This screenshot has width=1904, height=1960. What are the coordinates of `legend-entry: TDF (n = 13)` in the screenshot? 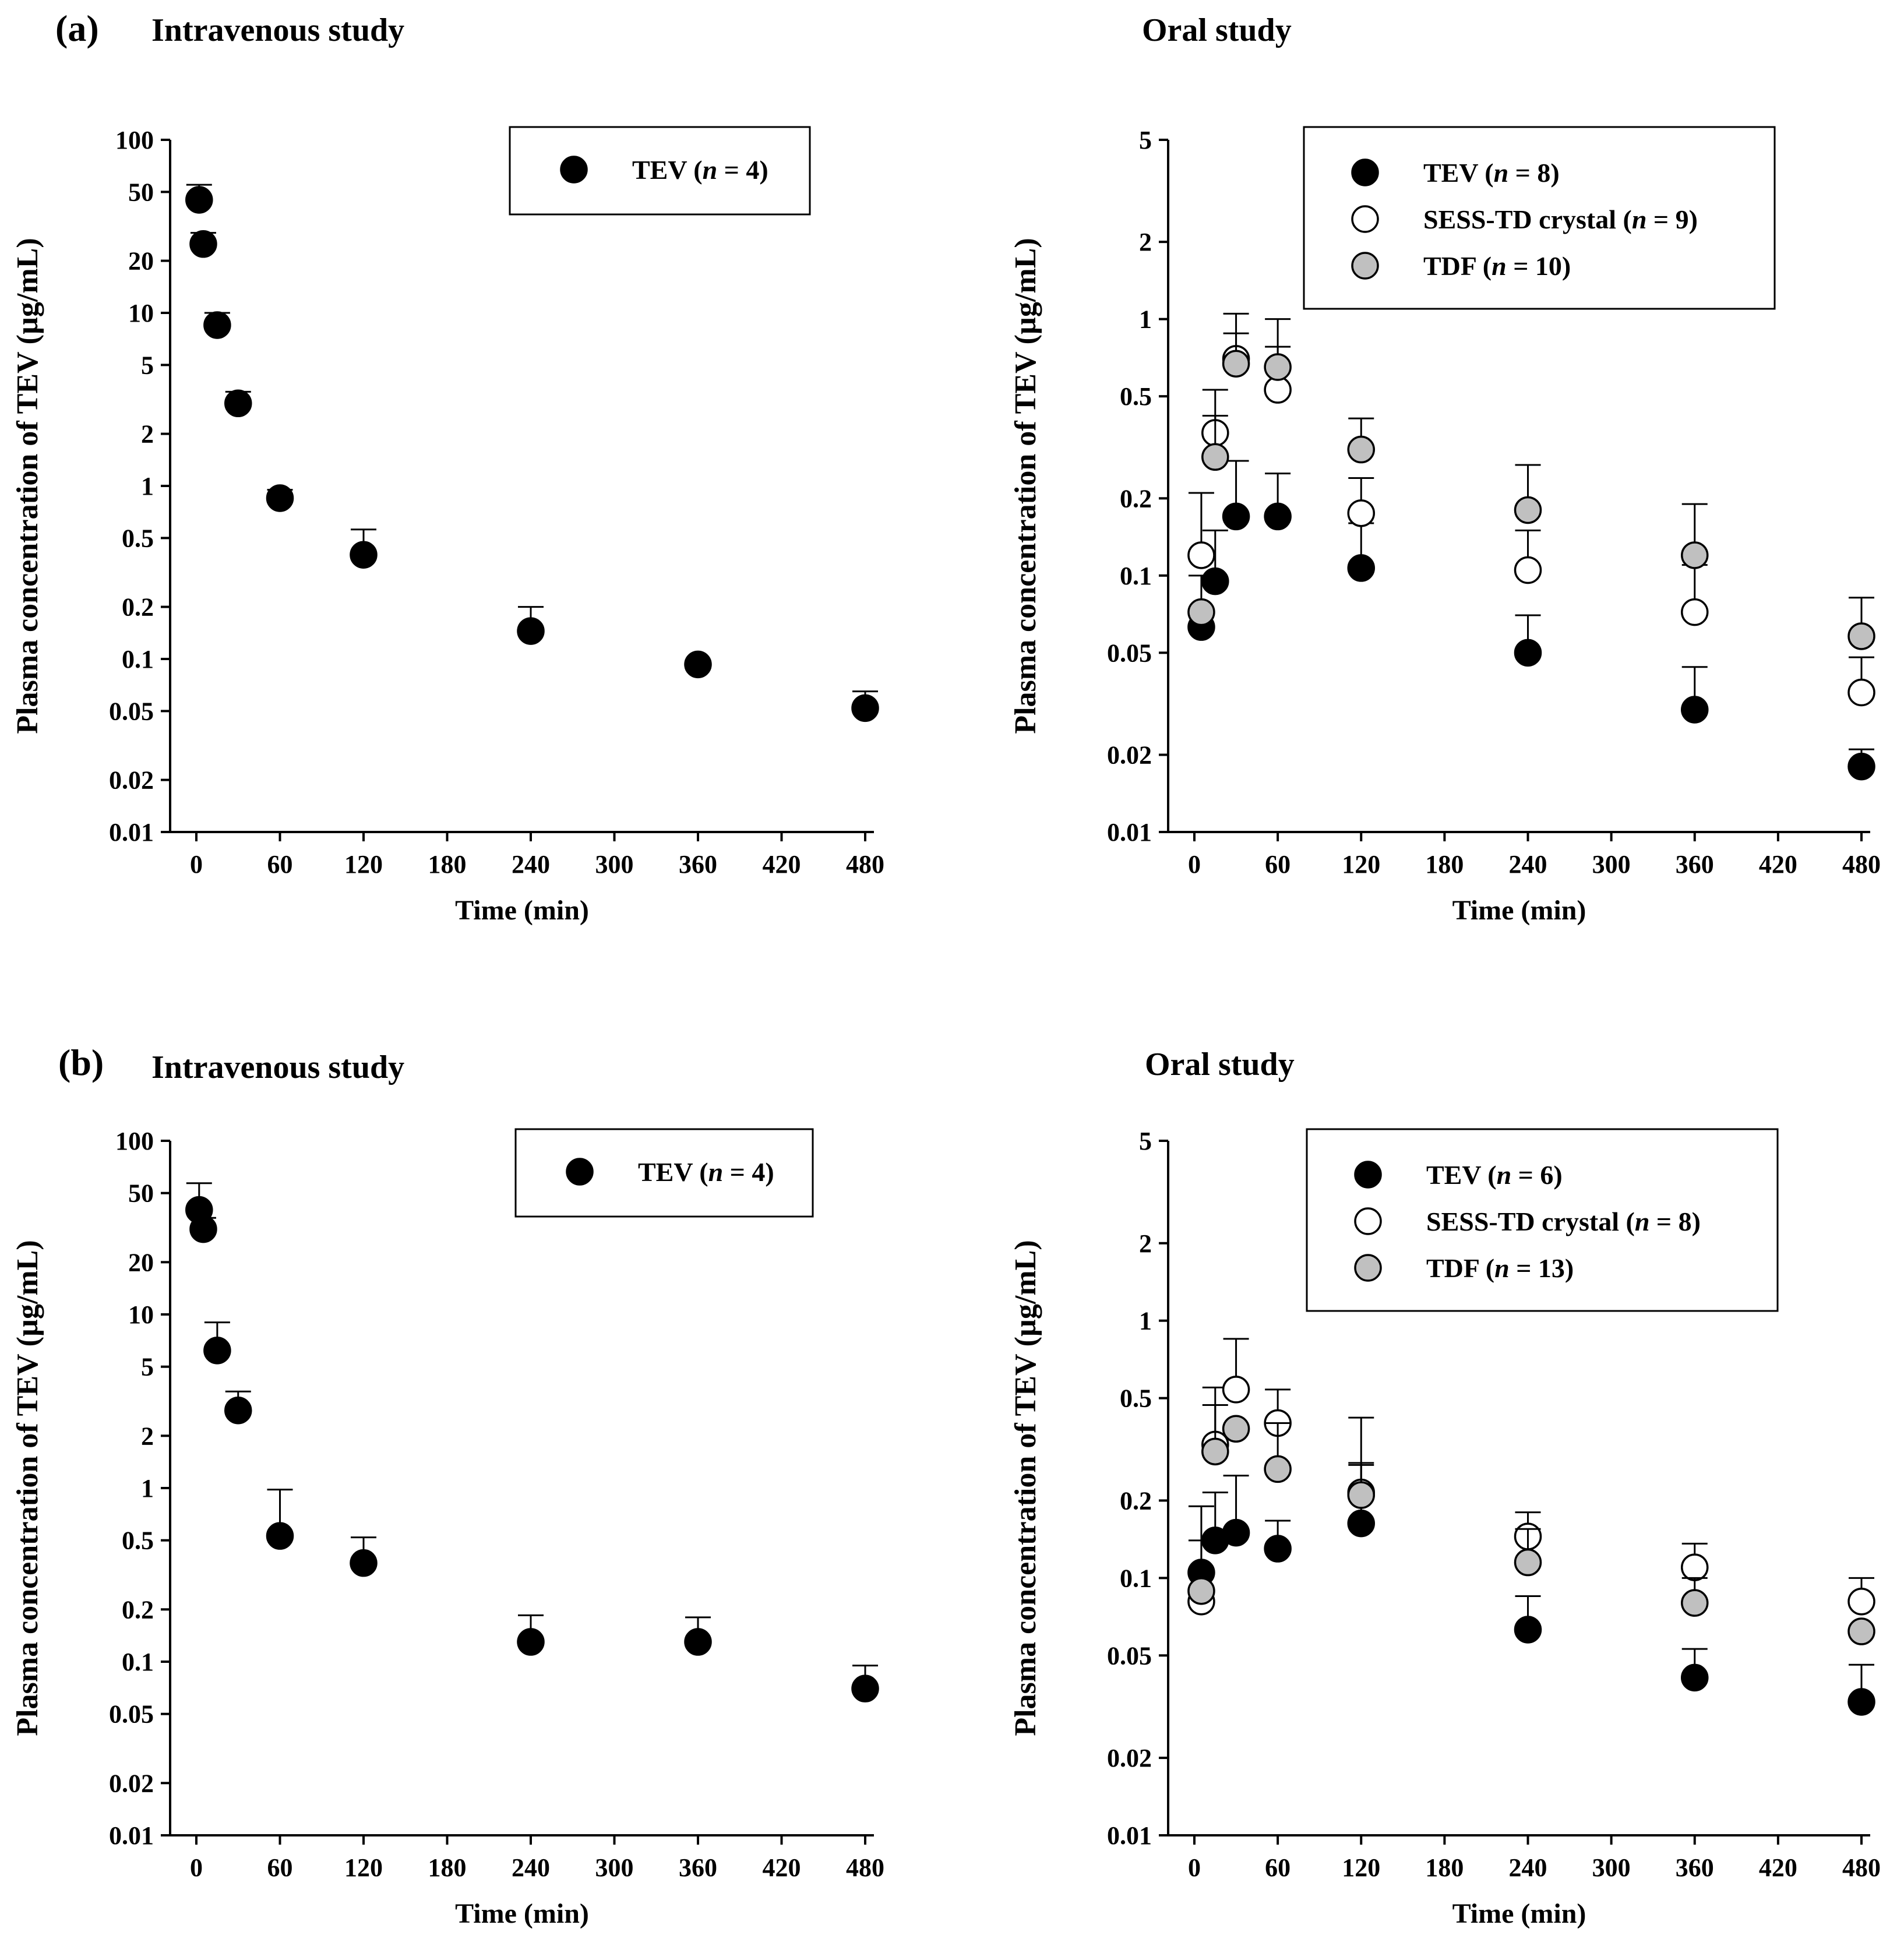 It's located at (1500, 1268).